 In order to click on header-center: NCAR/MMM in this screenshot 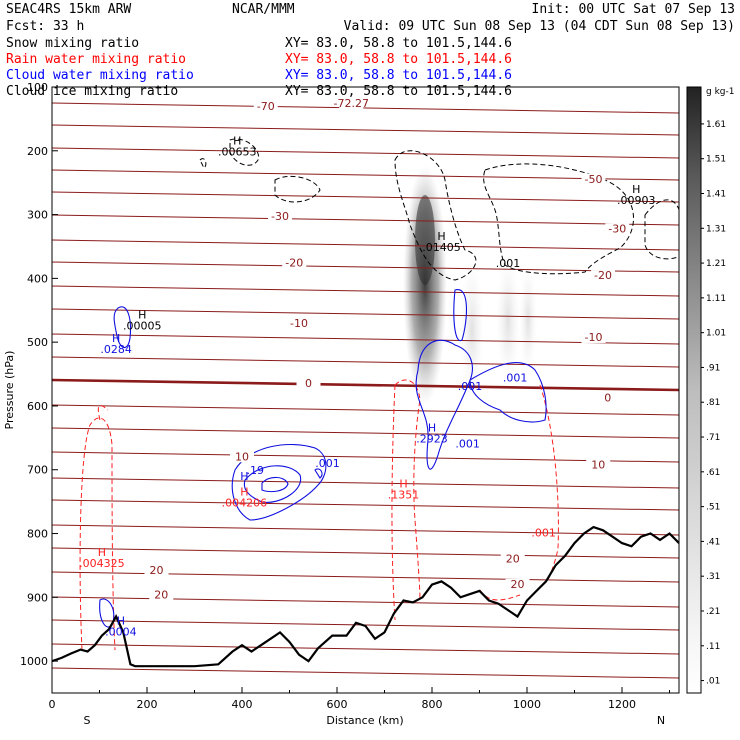, I will do `click(263, 9)`.